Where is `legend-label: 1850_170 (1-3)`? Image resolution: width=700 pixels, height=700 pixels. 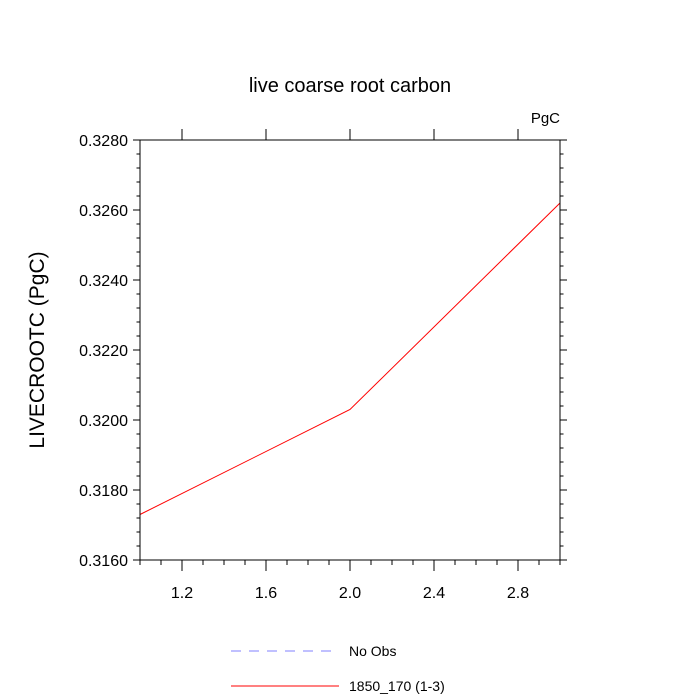 legend-label: 1850_170 (1-3) is located at coordinates (397, 686).